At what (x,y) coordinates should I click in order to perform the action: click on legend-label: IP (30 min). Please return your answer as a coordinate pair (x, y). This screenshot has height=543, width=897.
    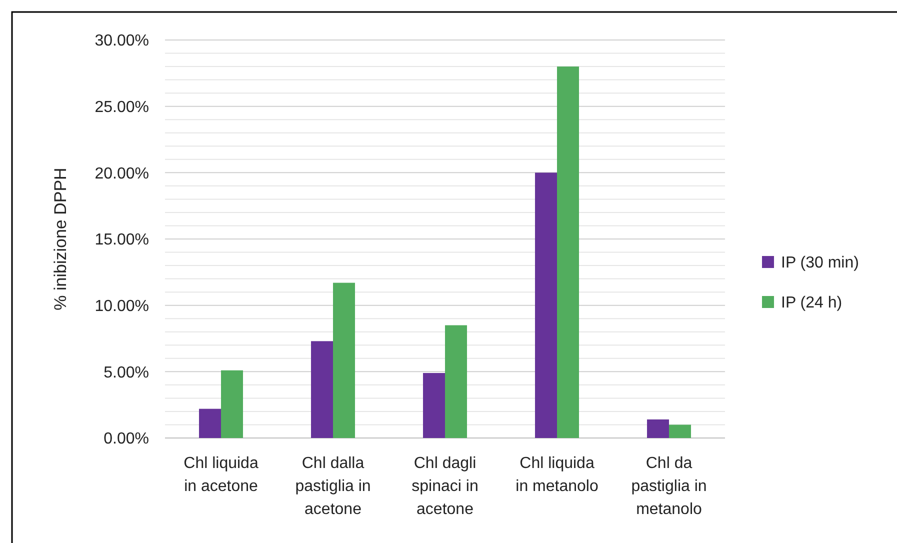
    Looking at the image, I should click on (820, 263).